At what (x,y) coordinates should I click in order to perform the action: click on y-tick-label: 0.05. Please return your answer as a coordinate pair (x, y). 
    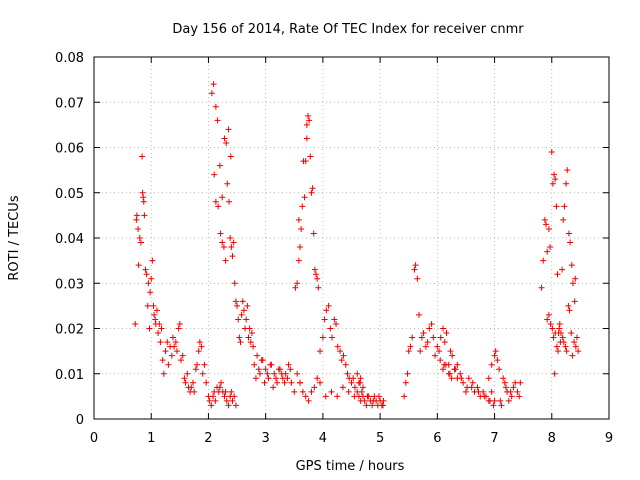
    Looking at the image, I should click on (69, 194).